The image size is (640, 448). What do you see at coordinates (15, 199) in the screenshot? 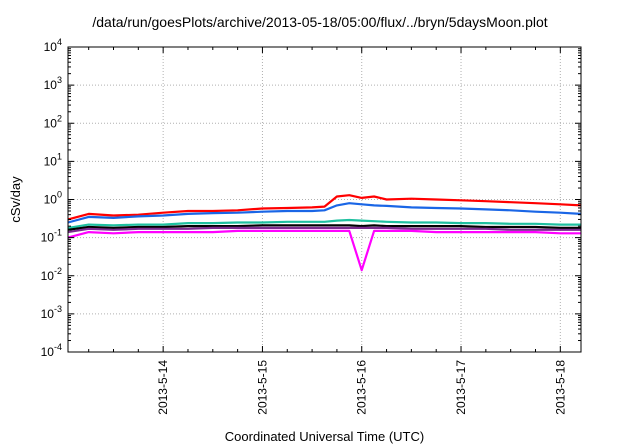
I see `y-axis-label: cSv/day` at bounding box center [15, 199].